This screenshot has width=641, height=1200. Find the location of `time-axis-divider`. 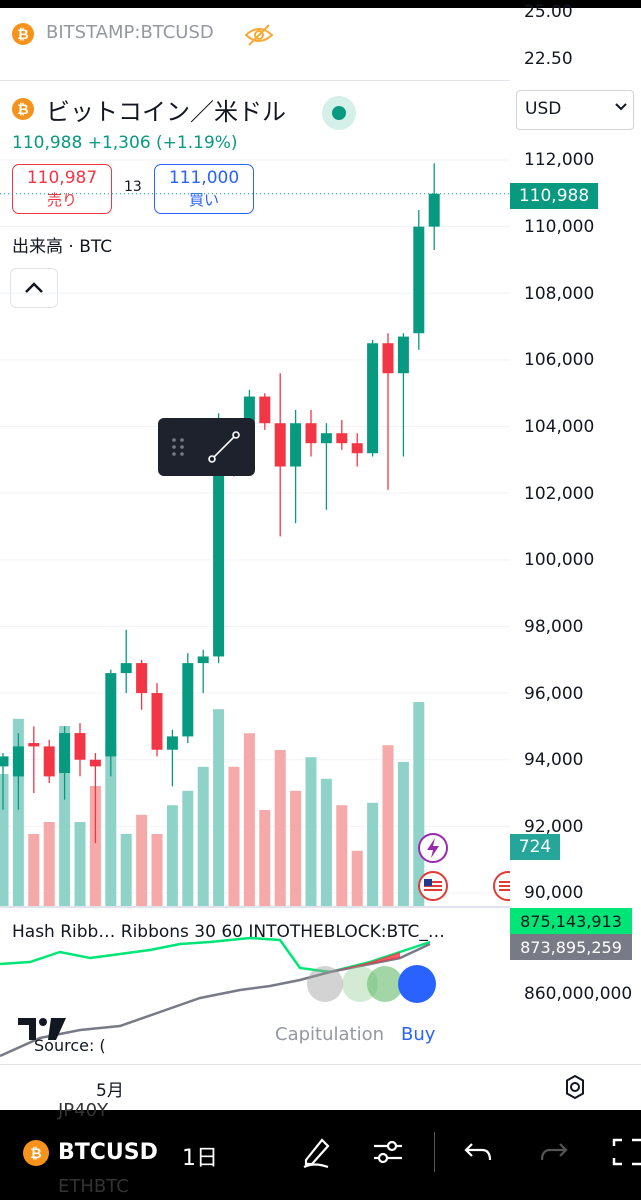

time-axis-divider is located at coordinates (320, 1064).